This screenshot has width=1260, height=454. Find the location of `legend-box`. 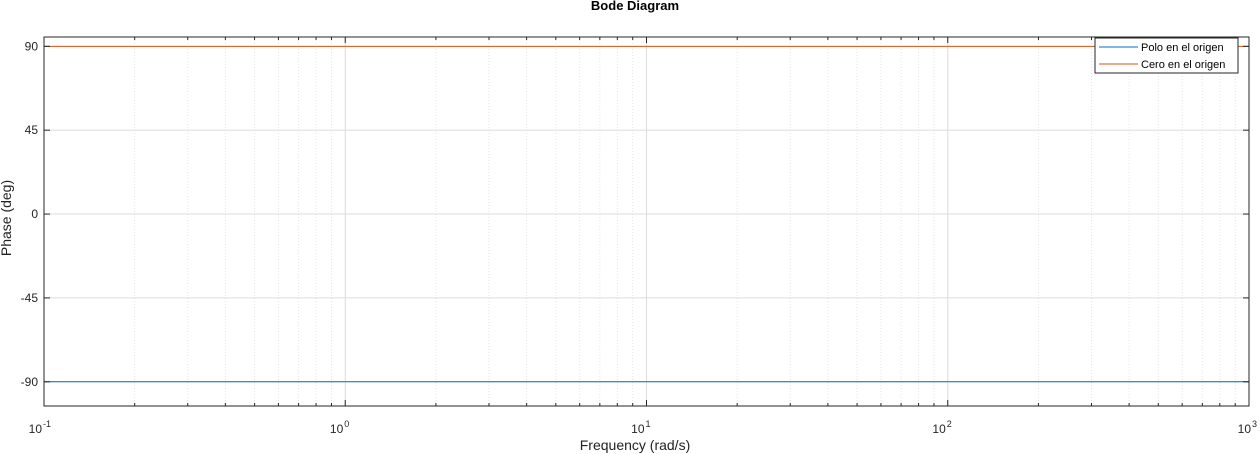

legend-box is located at coordinates (1166, 55).